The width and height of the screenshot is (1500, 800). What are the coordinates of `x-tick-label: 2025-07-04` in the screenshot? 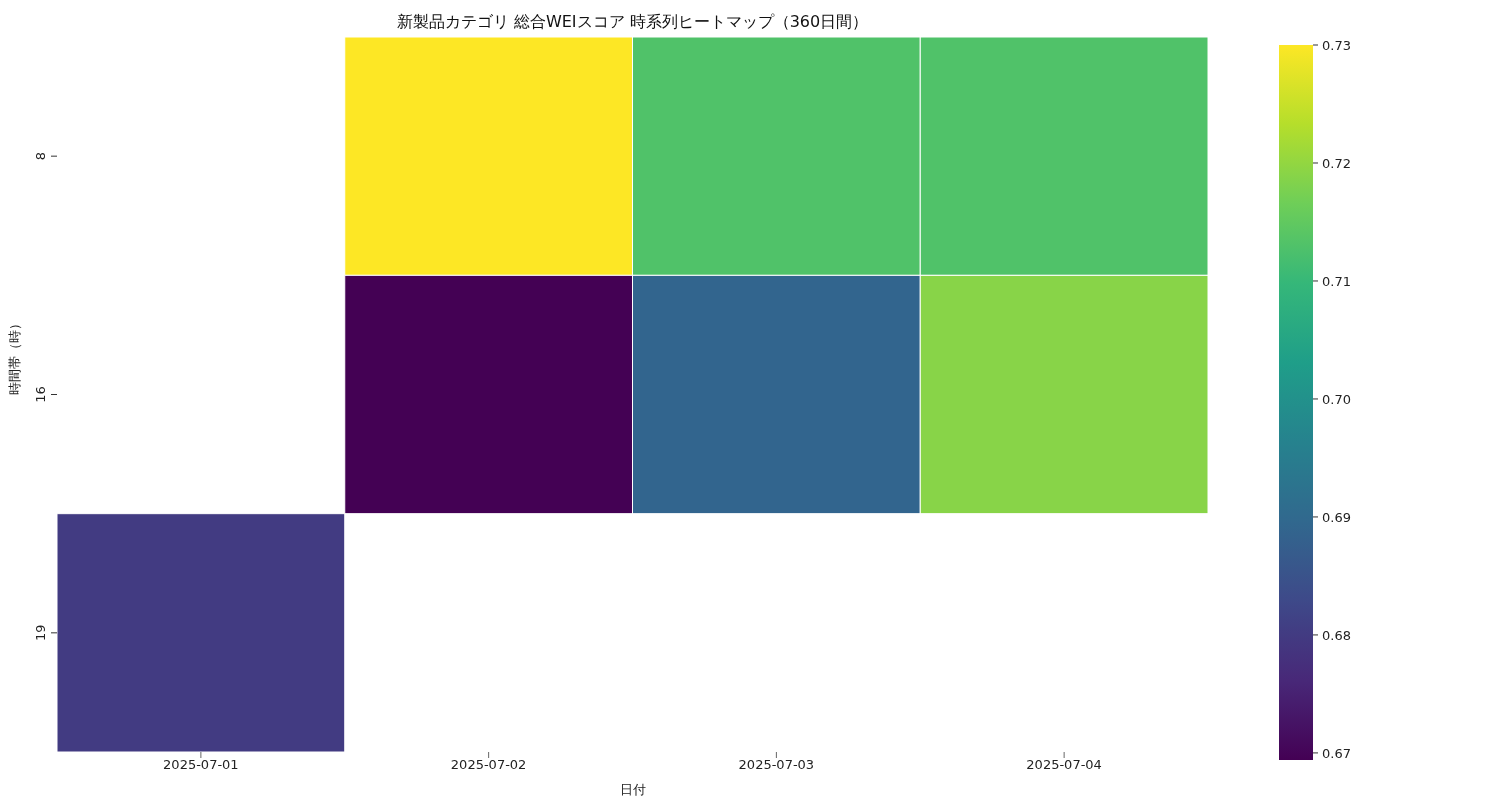 It's located at (1064, 765).